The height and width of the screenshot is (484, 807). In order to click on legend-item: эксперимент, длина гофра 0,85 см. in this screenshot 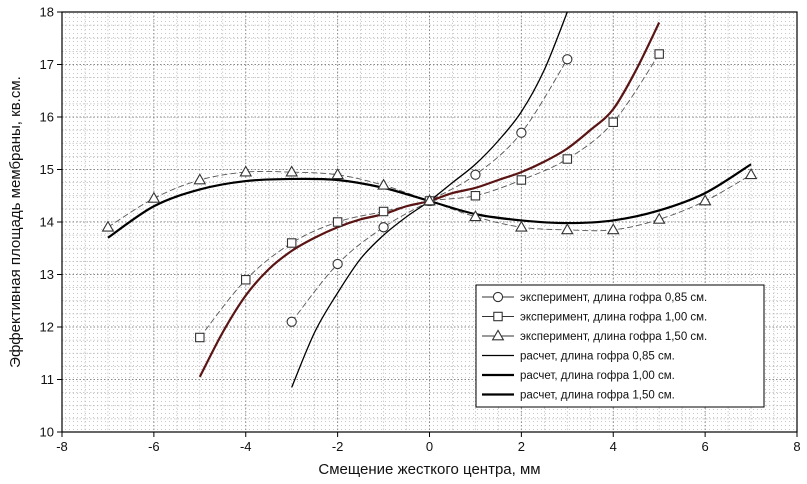, I will do `click(594, 297)`.